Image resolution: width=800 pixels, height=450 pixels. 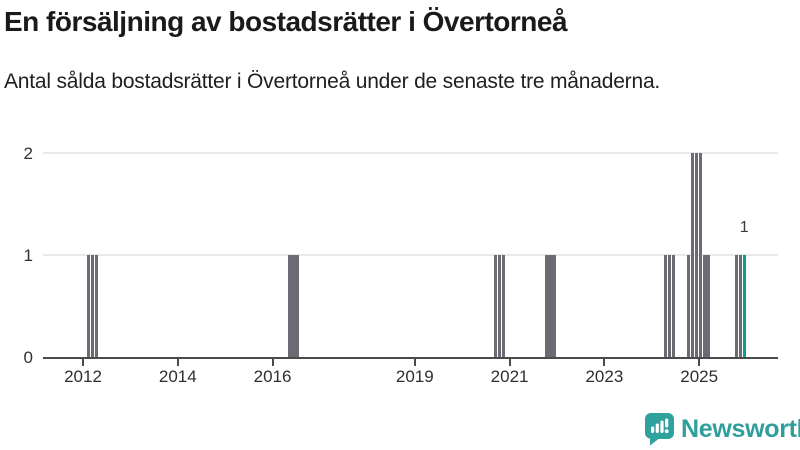 What do you see at coordinates (744, 305) in the screenshot?
I see `highlighted-bar` at bounding box center [744, 305].